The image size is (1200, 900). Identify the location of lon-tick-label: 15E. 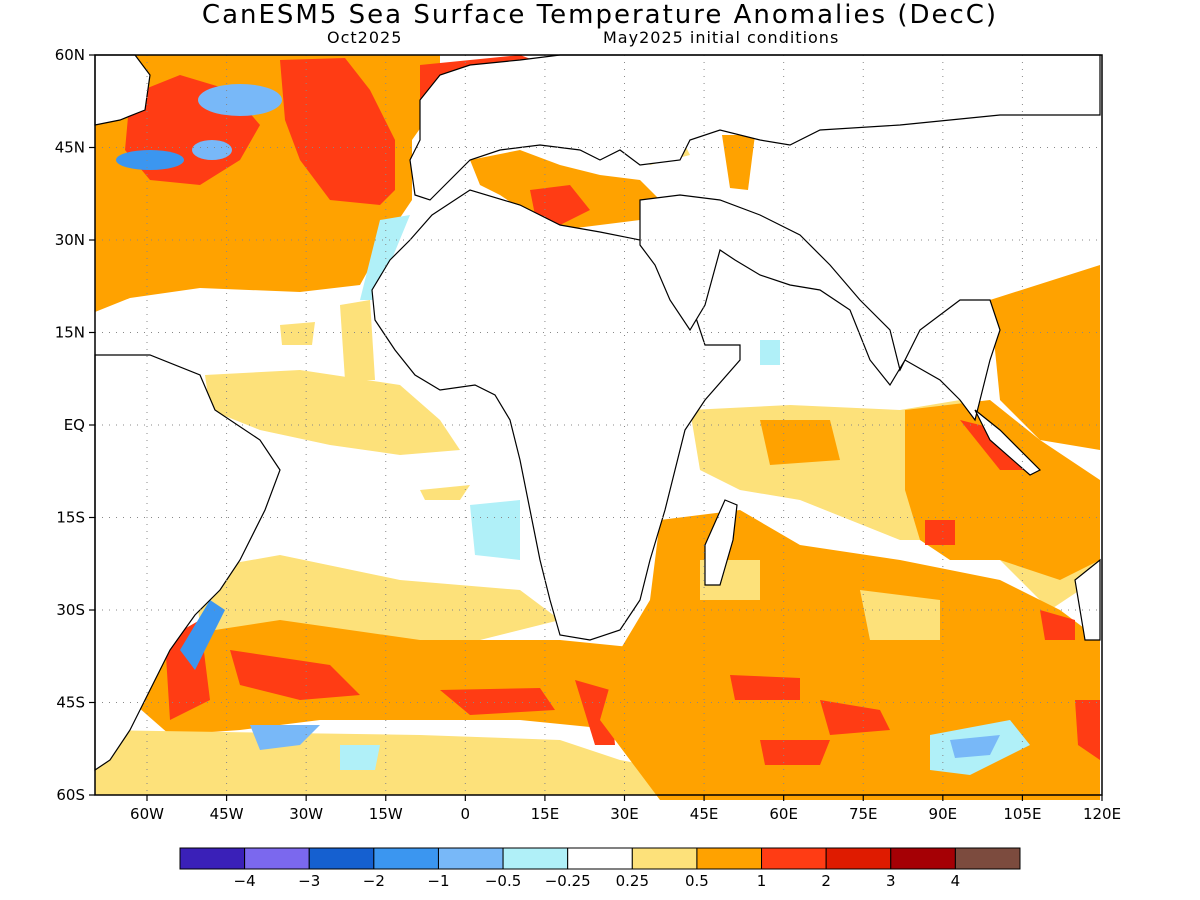
(545, 814).